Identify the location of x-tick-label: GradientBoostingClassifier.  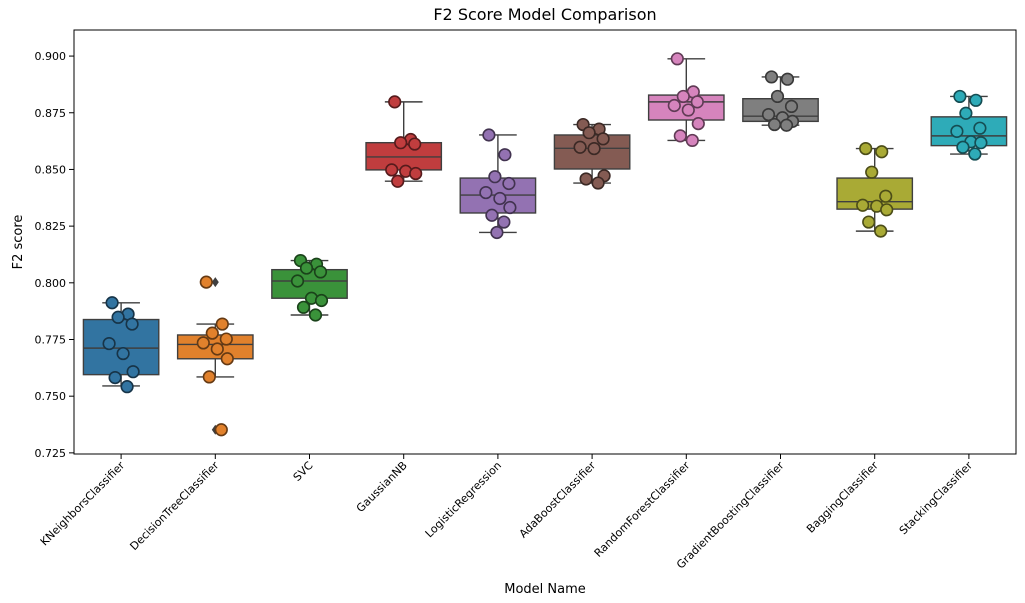
(730, 515).